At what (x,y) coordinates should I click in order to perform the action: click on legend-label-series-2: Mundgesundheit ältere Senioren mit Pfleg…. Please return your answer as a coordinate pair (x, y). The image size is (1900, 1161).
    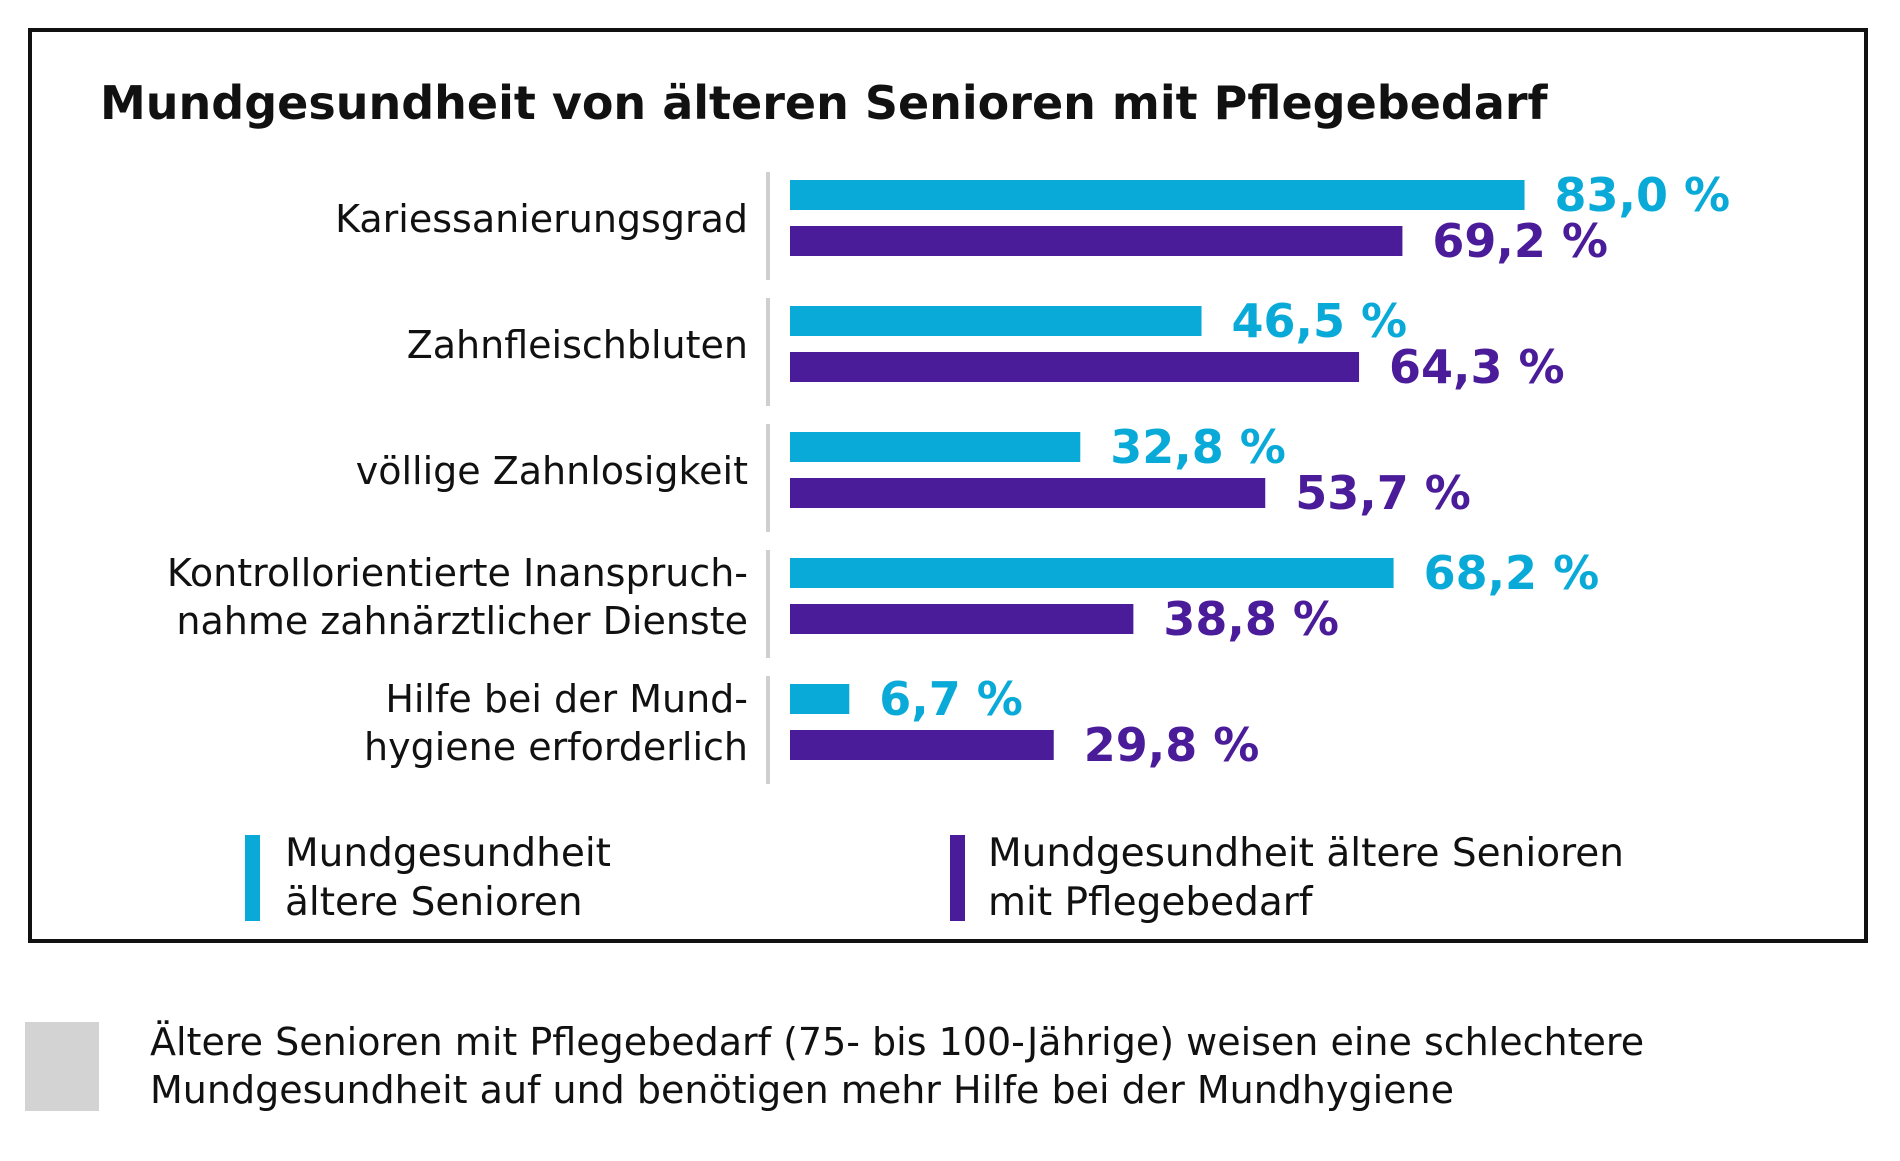
    Looking at the image, I should click on (1338, 878).